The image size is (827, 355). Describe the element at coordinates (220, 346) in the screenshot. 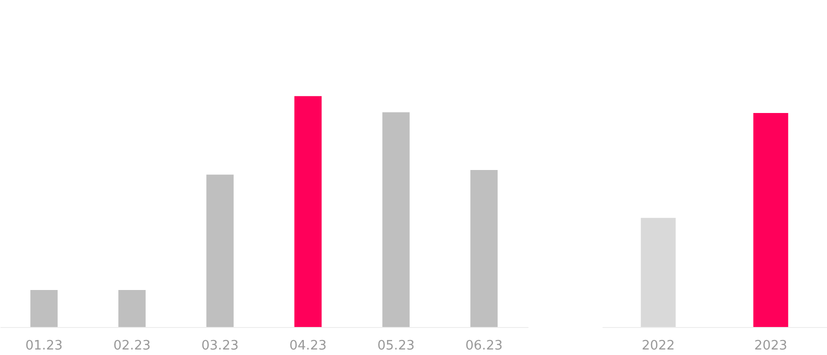

I see `x-tick-label: 03.23` at that location.